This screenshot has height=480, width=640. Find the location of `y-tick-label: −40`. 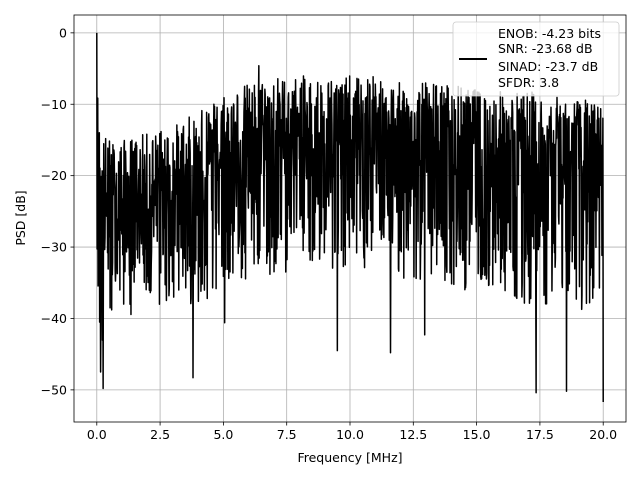

y-tick-label: −40 is located at coordinates (54, 318).